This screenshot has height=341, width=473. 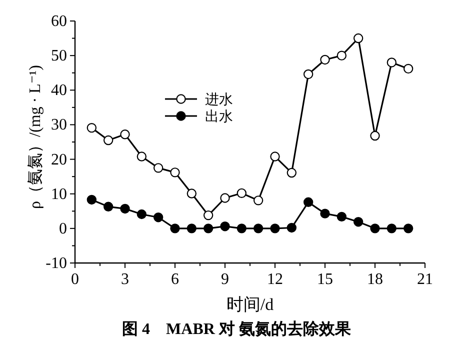 What do you see at coordinates (175, 279) in the screenshot?
I see `x-tick-label: 6` at bounding box center [175, 279].